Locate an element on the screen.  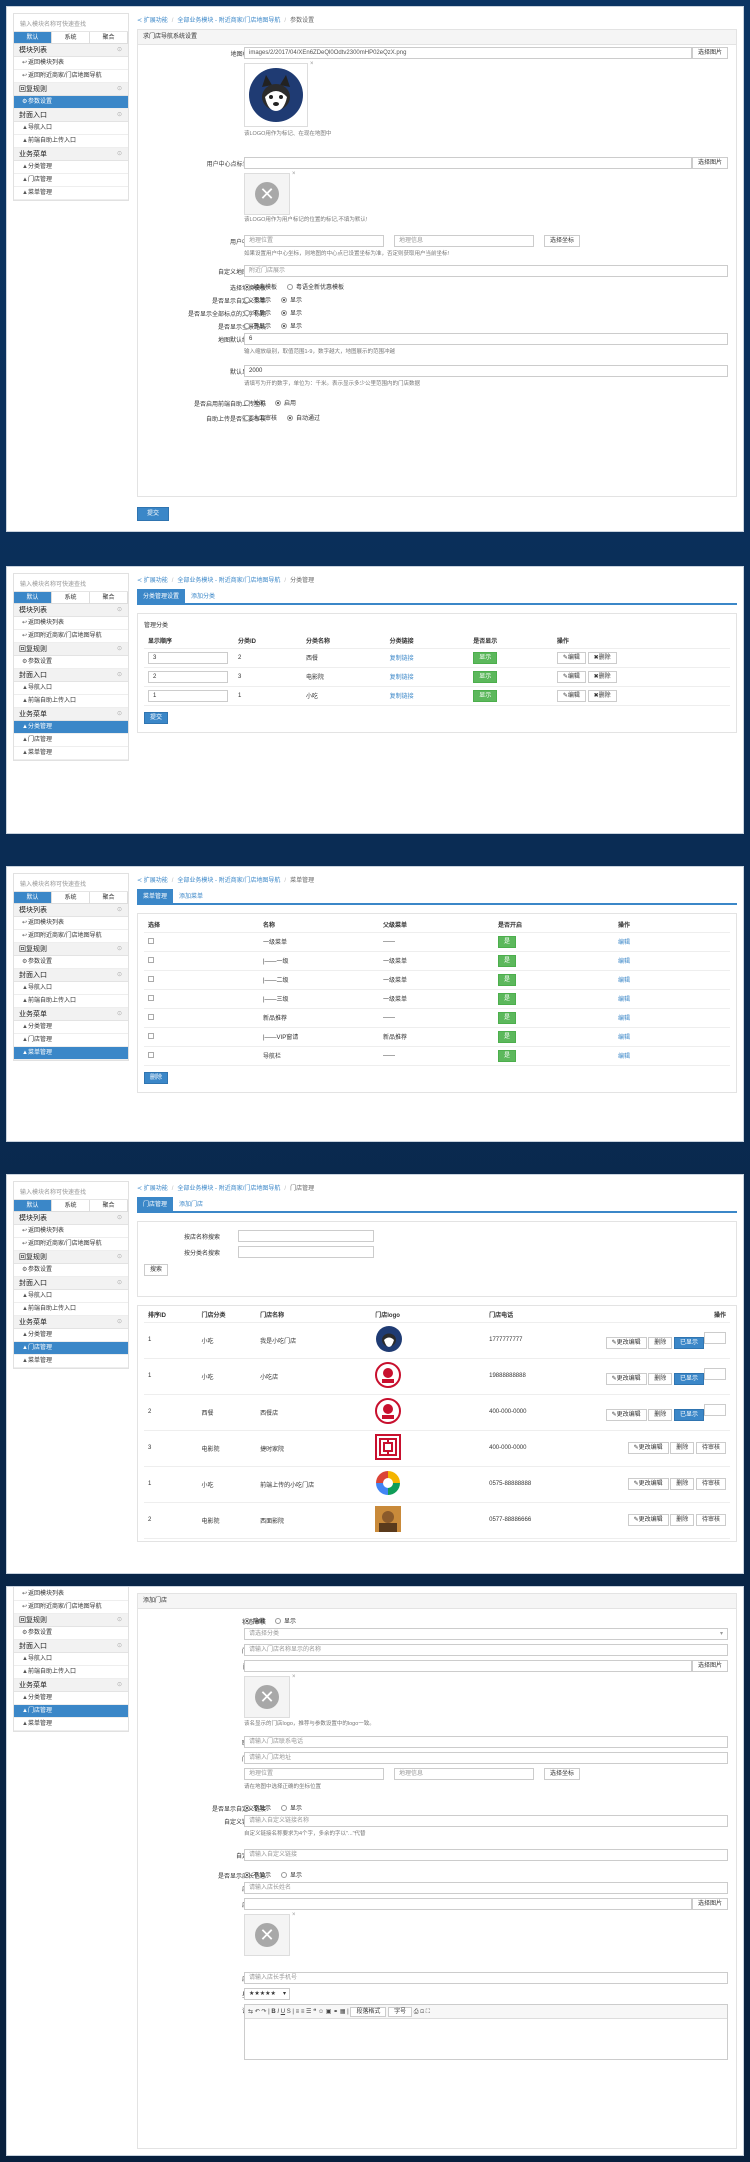
delete-button: 删除 is located at coordinates (682, 1484).